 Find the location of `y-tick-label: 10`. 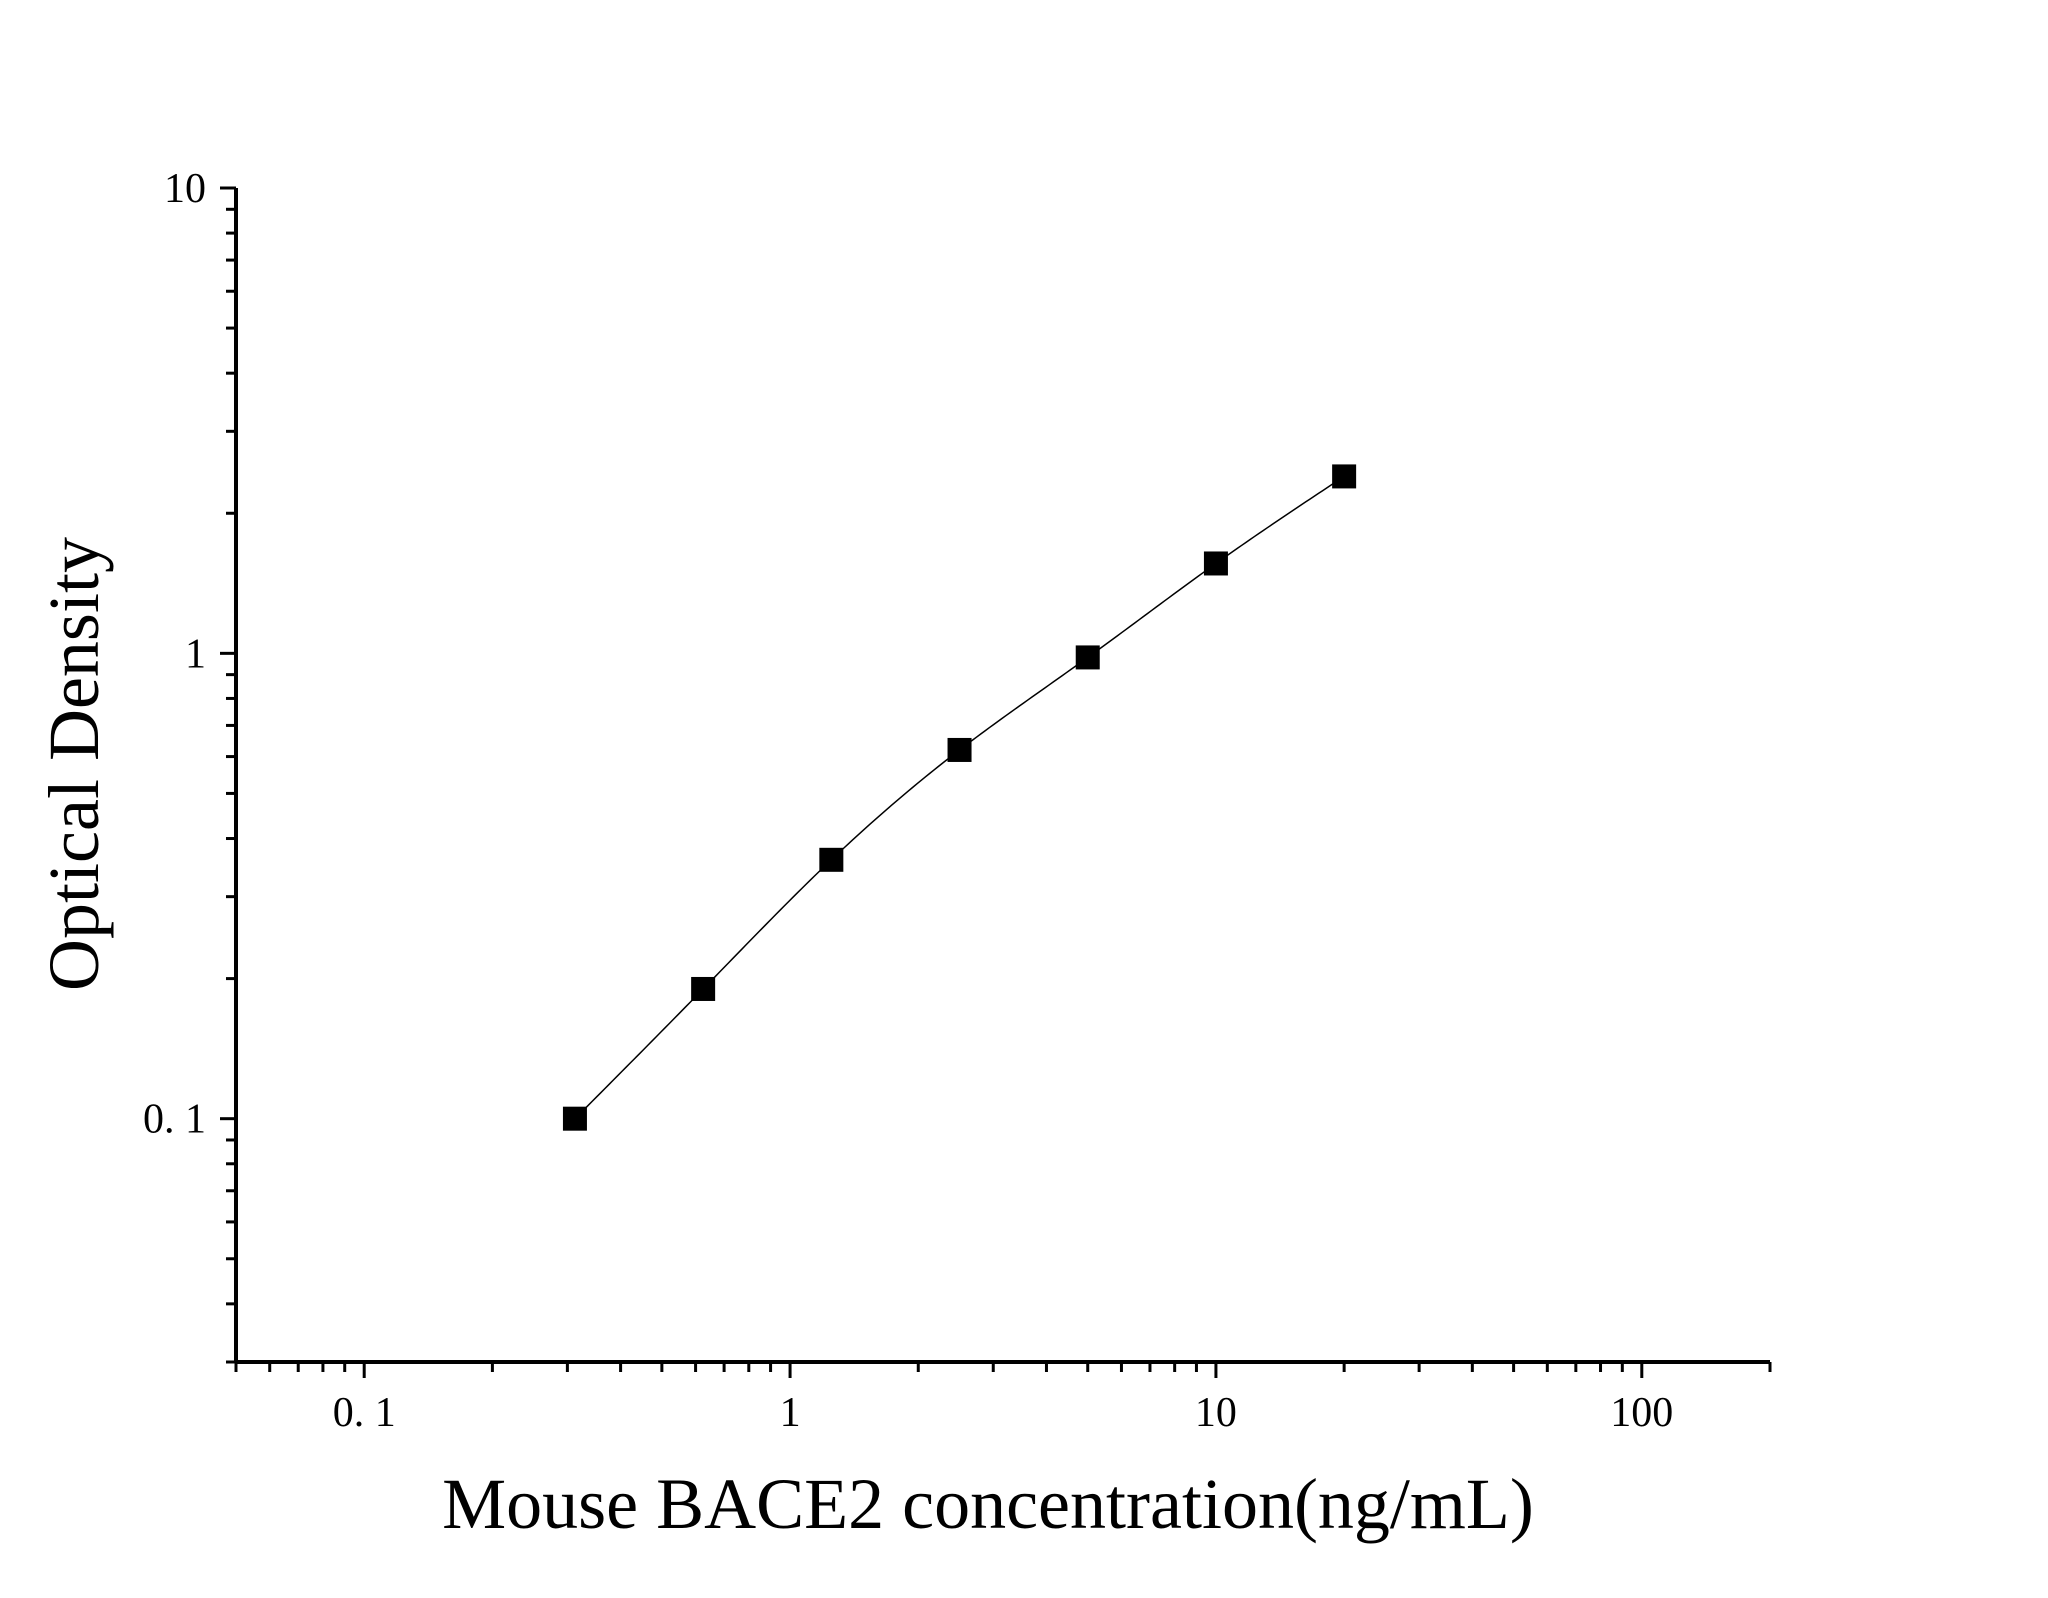

y-tick-label: 10 is located at coordinates (185, 189).